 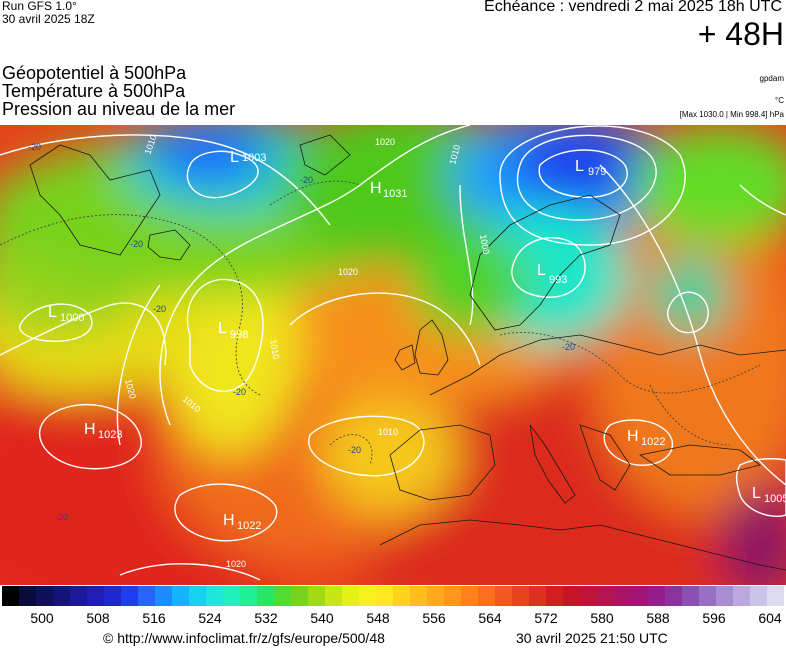 I want to click on turkey-coast, so click(x=699, y=460).